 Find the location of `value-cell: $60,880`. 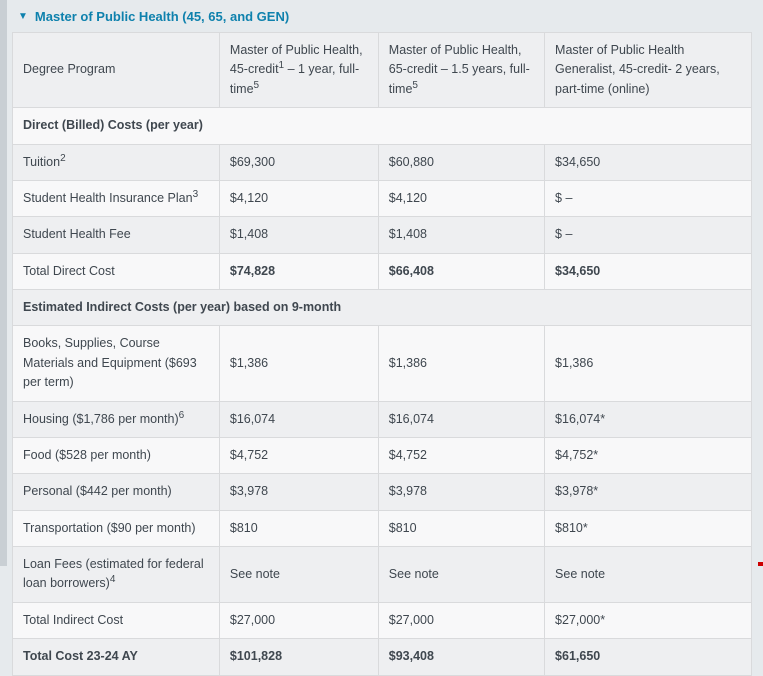

value-cell: $60,880 is located at coordinates (461, 162).